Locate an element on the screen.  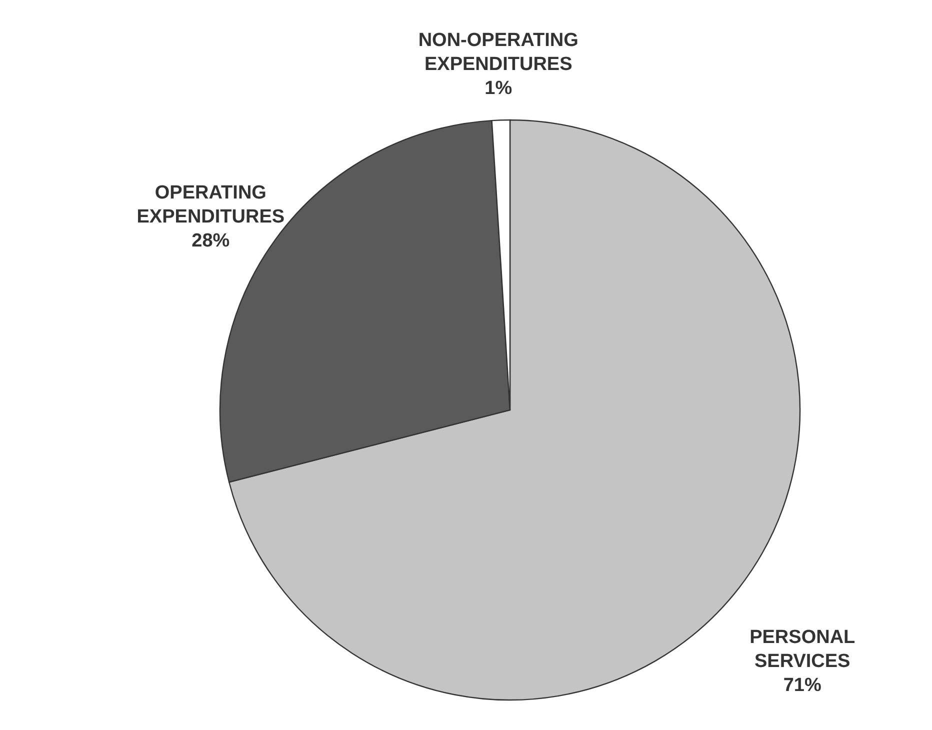
slice-label: OPERATING EXPENDITURES is located at coordinates (210, 205).